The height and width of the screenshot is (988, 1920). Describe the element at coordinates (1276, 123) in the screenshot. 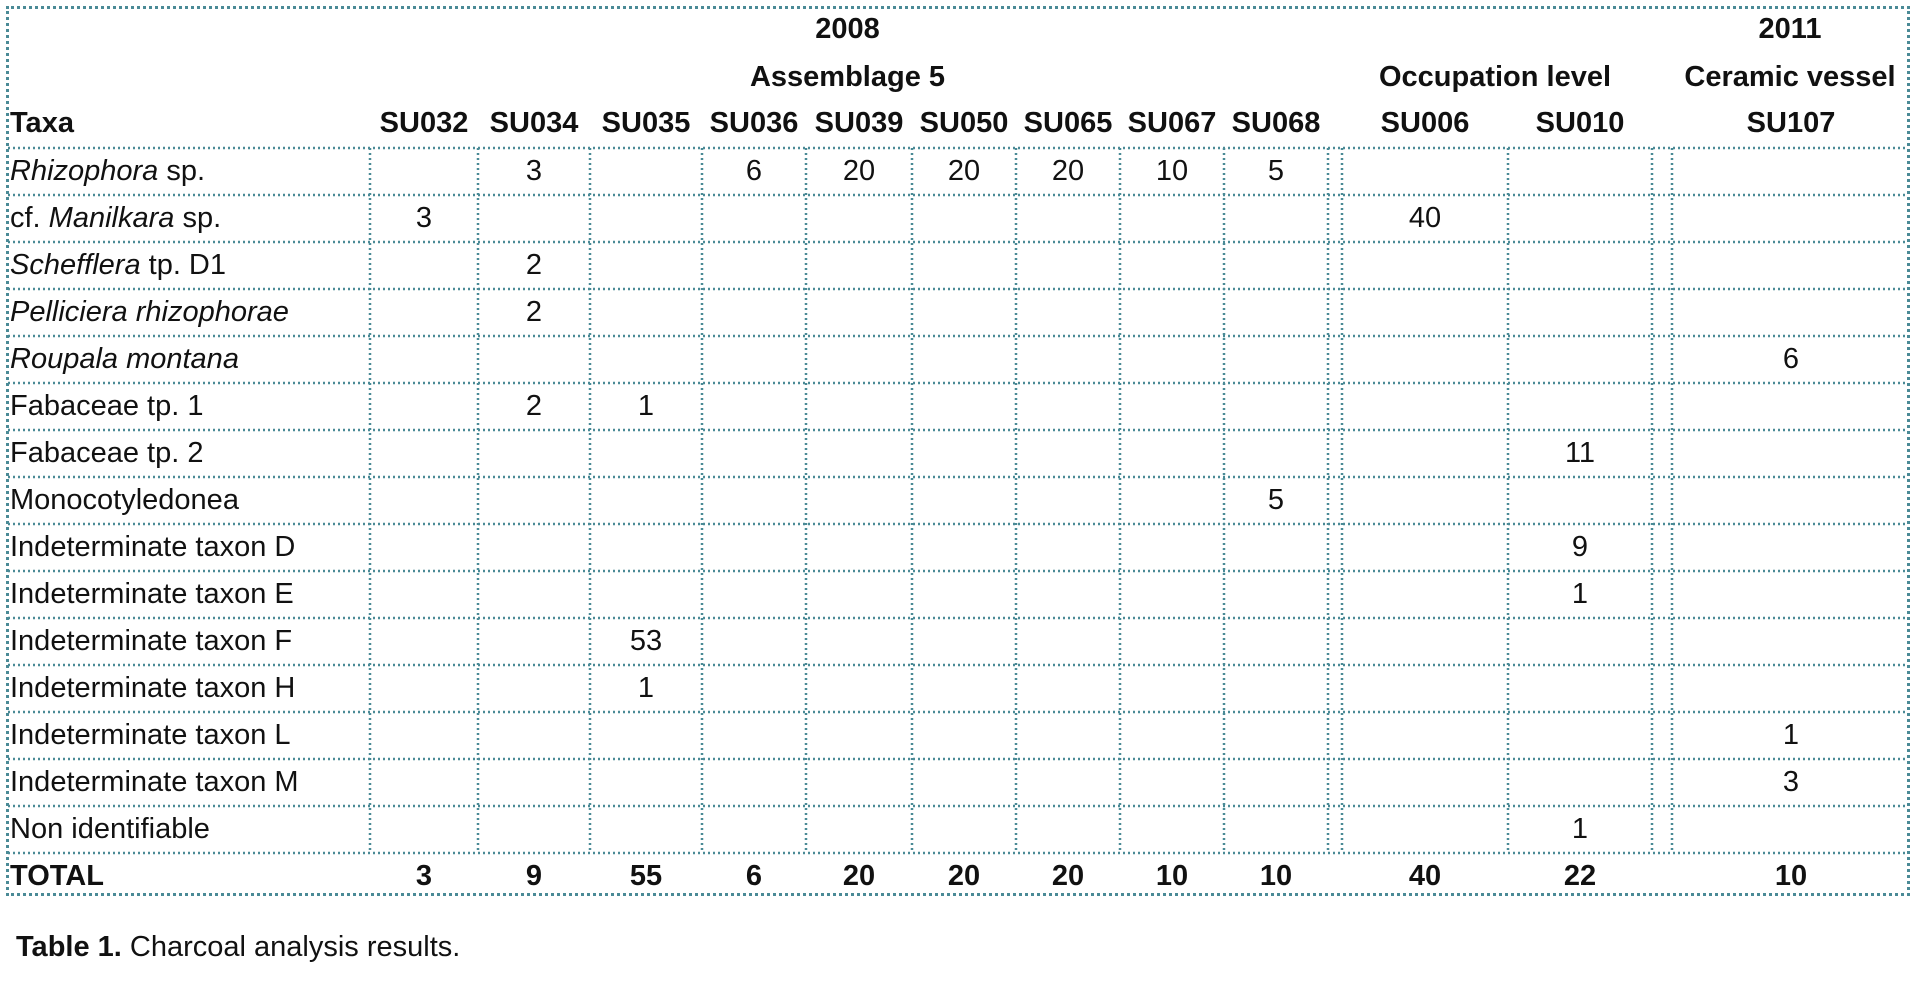

I see `column-header-su068: SU068` at that location.